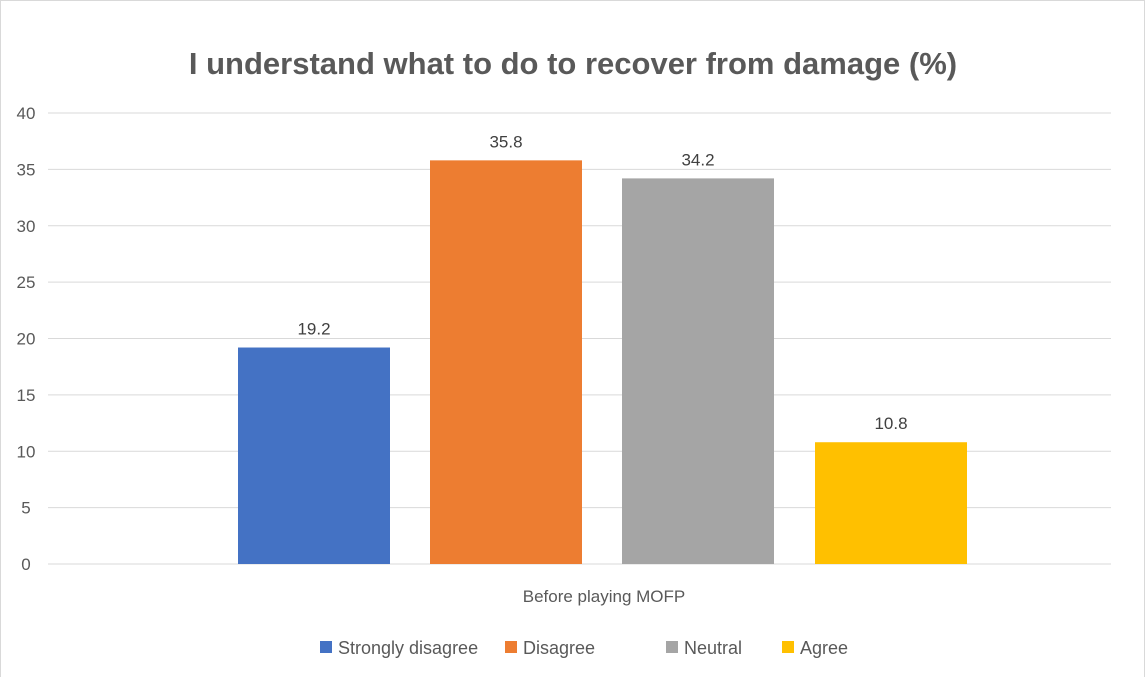  I want to click on y-tick-label: 0, so click(25, 564).